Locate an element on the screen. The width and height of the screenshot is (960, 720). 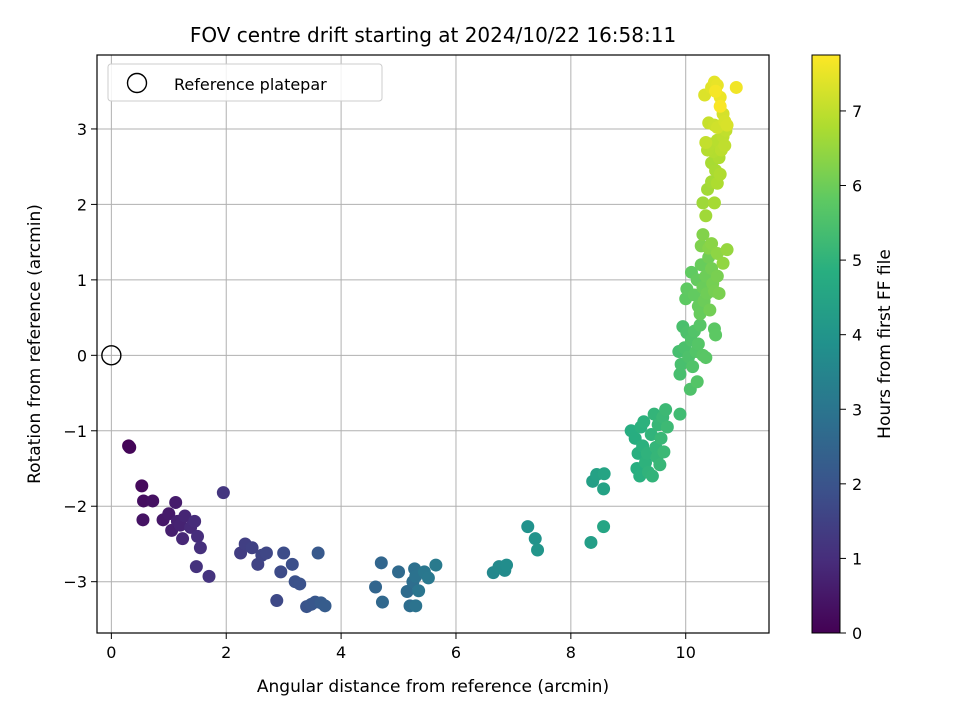
legend-label: Reference platepar is located at coordinates (250, 84).